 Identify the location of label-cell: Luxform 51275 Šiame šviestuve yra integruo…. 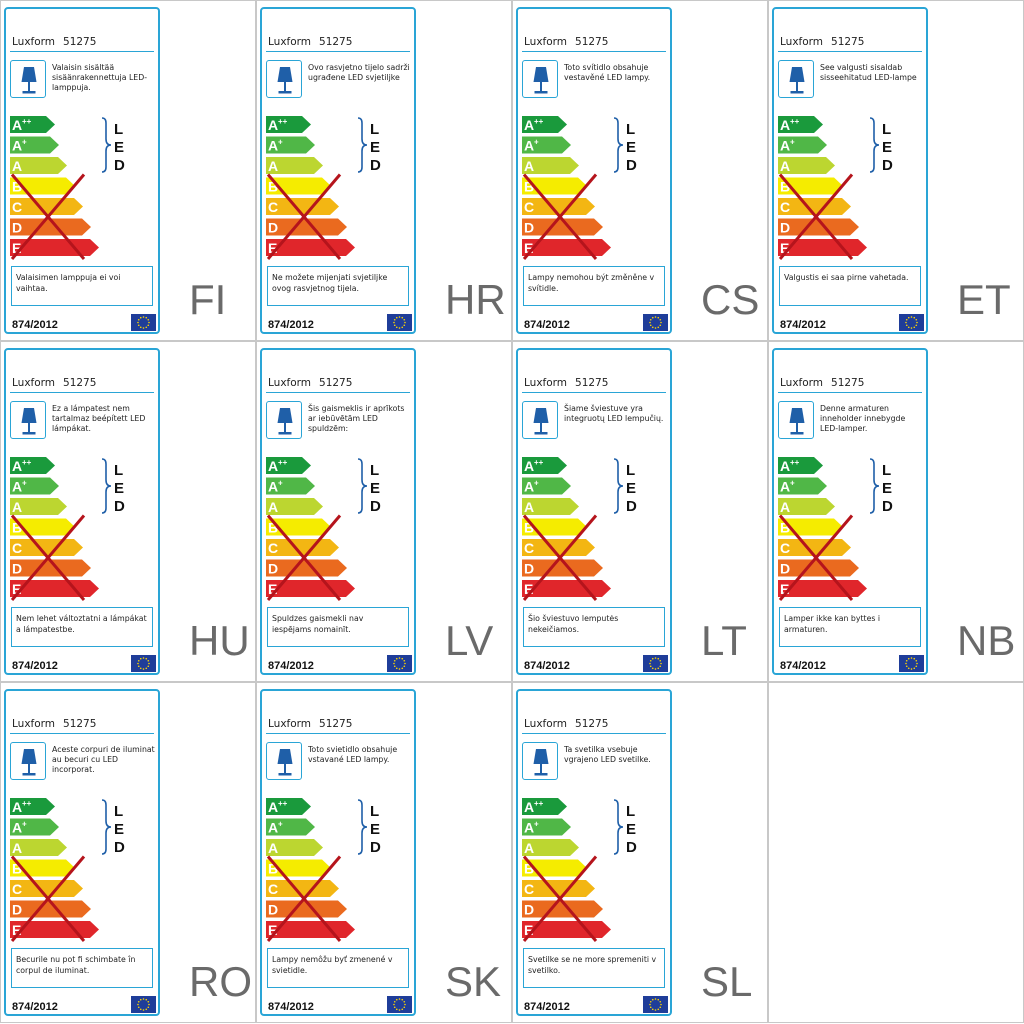
(640, 511).